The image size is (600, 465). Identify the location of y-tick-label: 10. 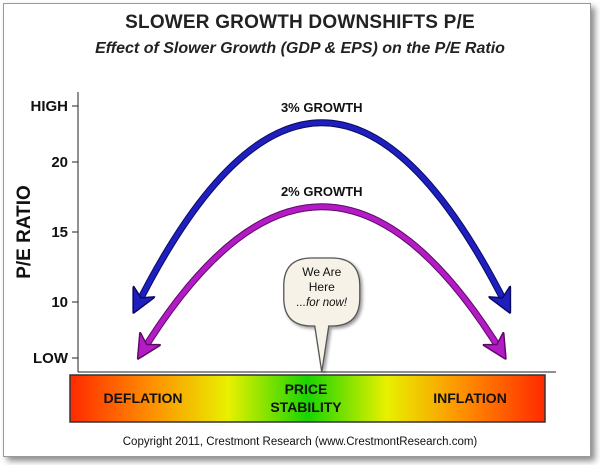
(59, 302).